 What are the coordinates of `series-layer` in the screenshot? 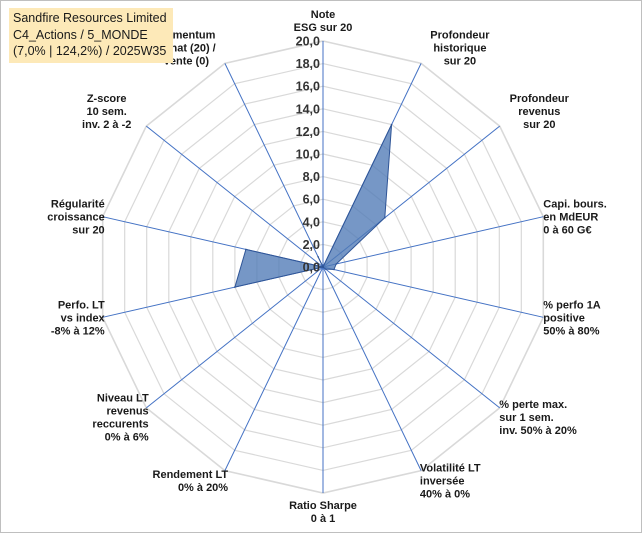 It's located at (313, 205).